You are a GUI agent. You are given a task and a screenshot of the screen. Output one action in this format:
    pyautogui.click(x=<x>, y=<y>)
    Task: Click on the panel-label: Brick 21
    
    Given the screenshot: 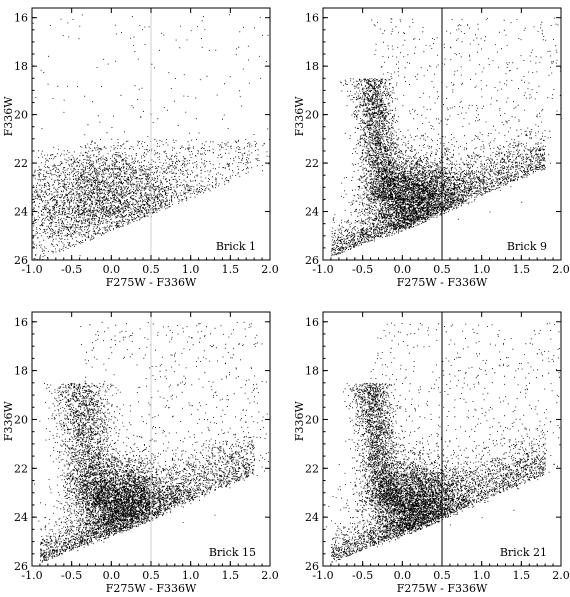 What is the action you would take?
    pyautogui.click(x=523, y=552)
    